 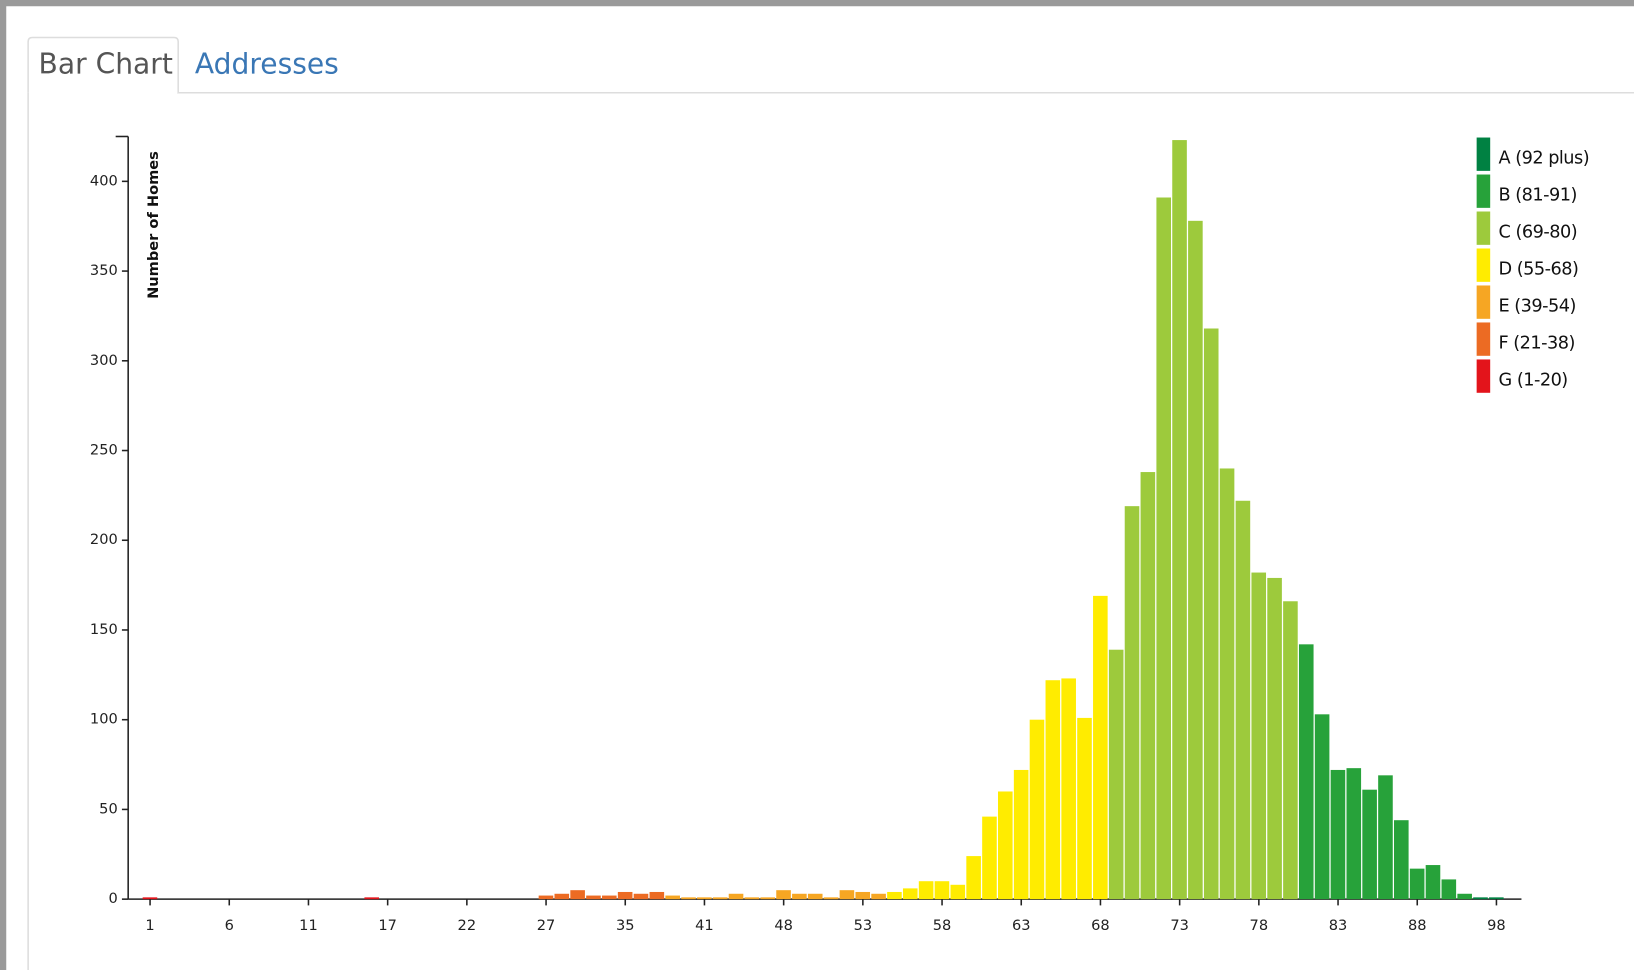 I want to click on x-tick-label: 48, so click(x=783, y=925).